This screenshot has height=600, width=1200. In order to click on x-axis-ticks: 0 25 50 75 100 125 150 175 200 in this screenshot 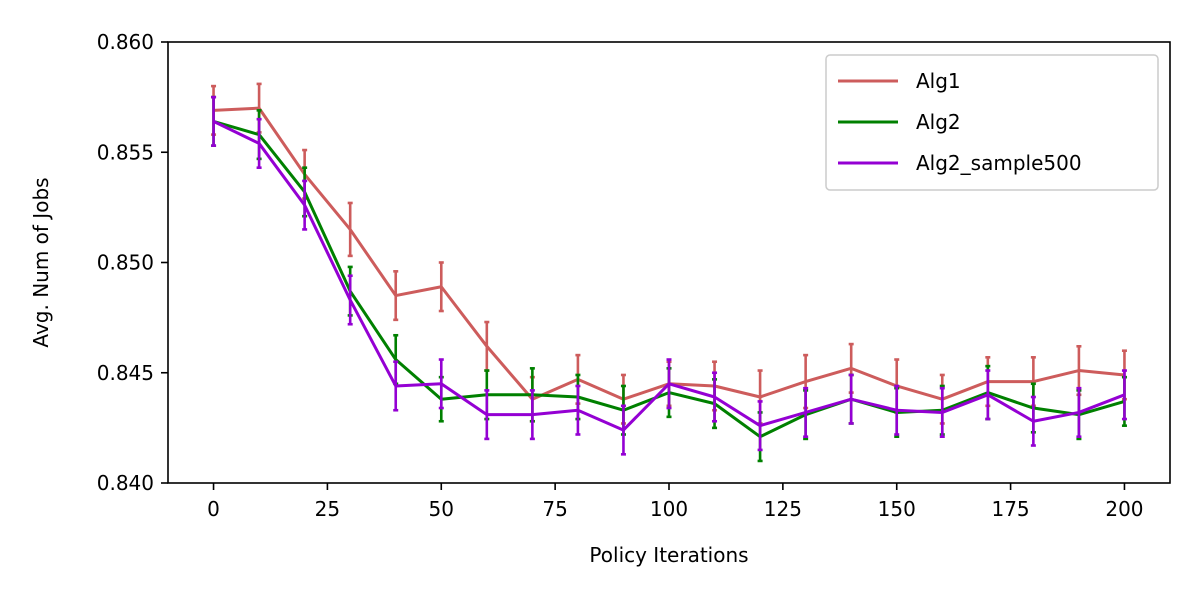, I will do `click(675, 502)`.